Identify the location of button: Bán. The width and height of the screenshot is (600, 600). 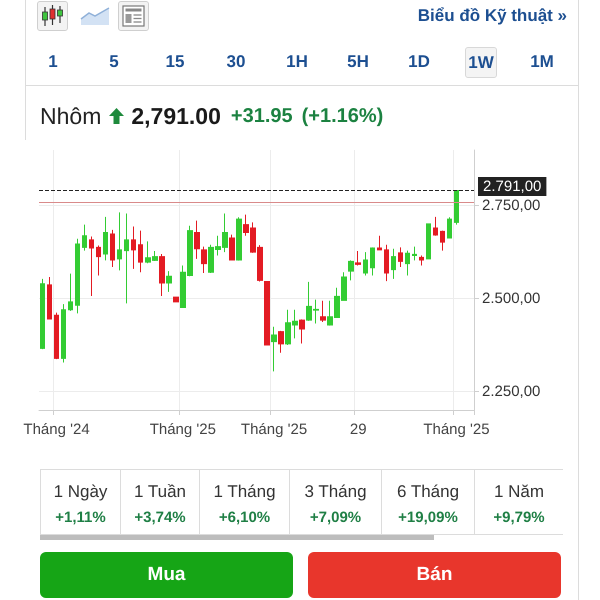
(434, 575).